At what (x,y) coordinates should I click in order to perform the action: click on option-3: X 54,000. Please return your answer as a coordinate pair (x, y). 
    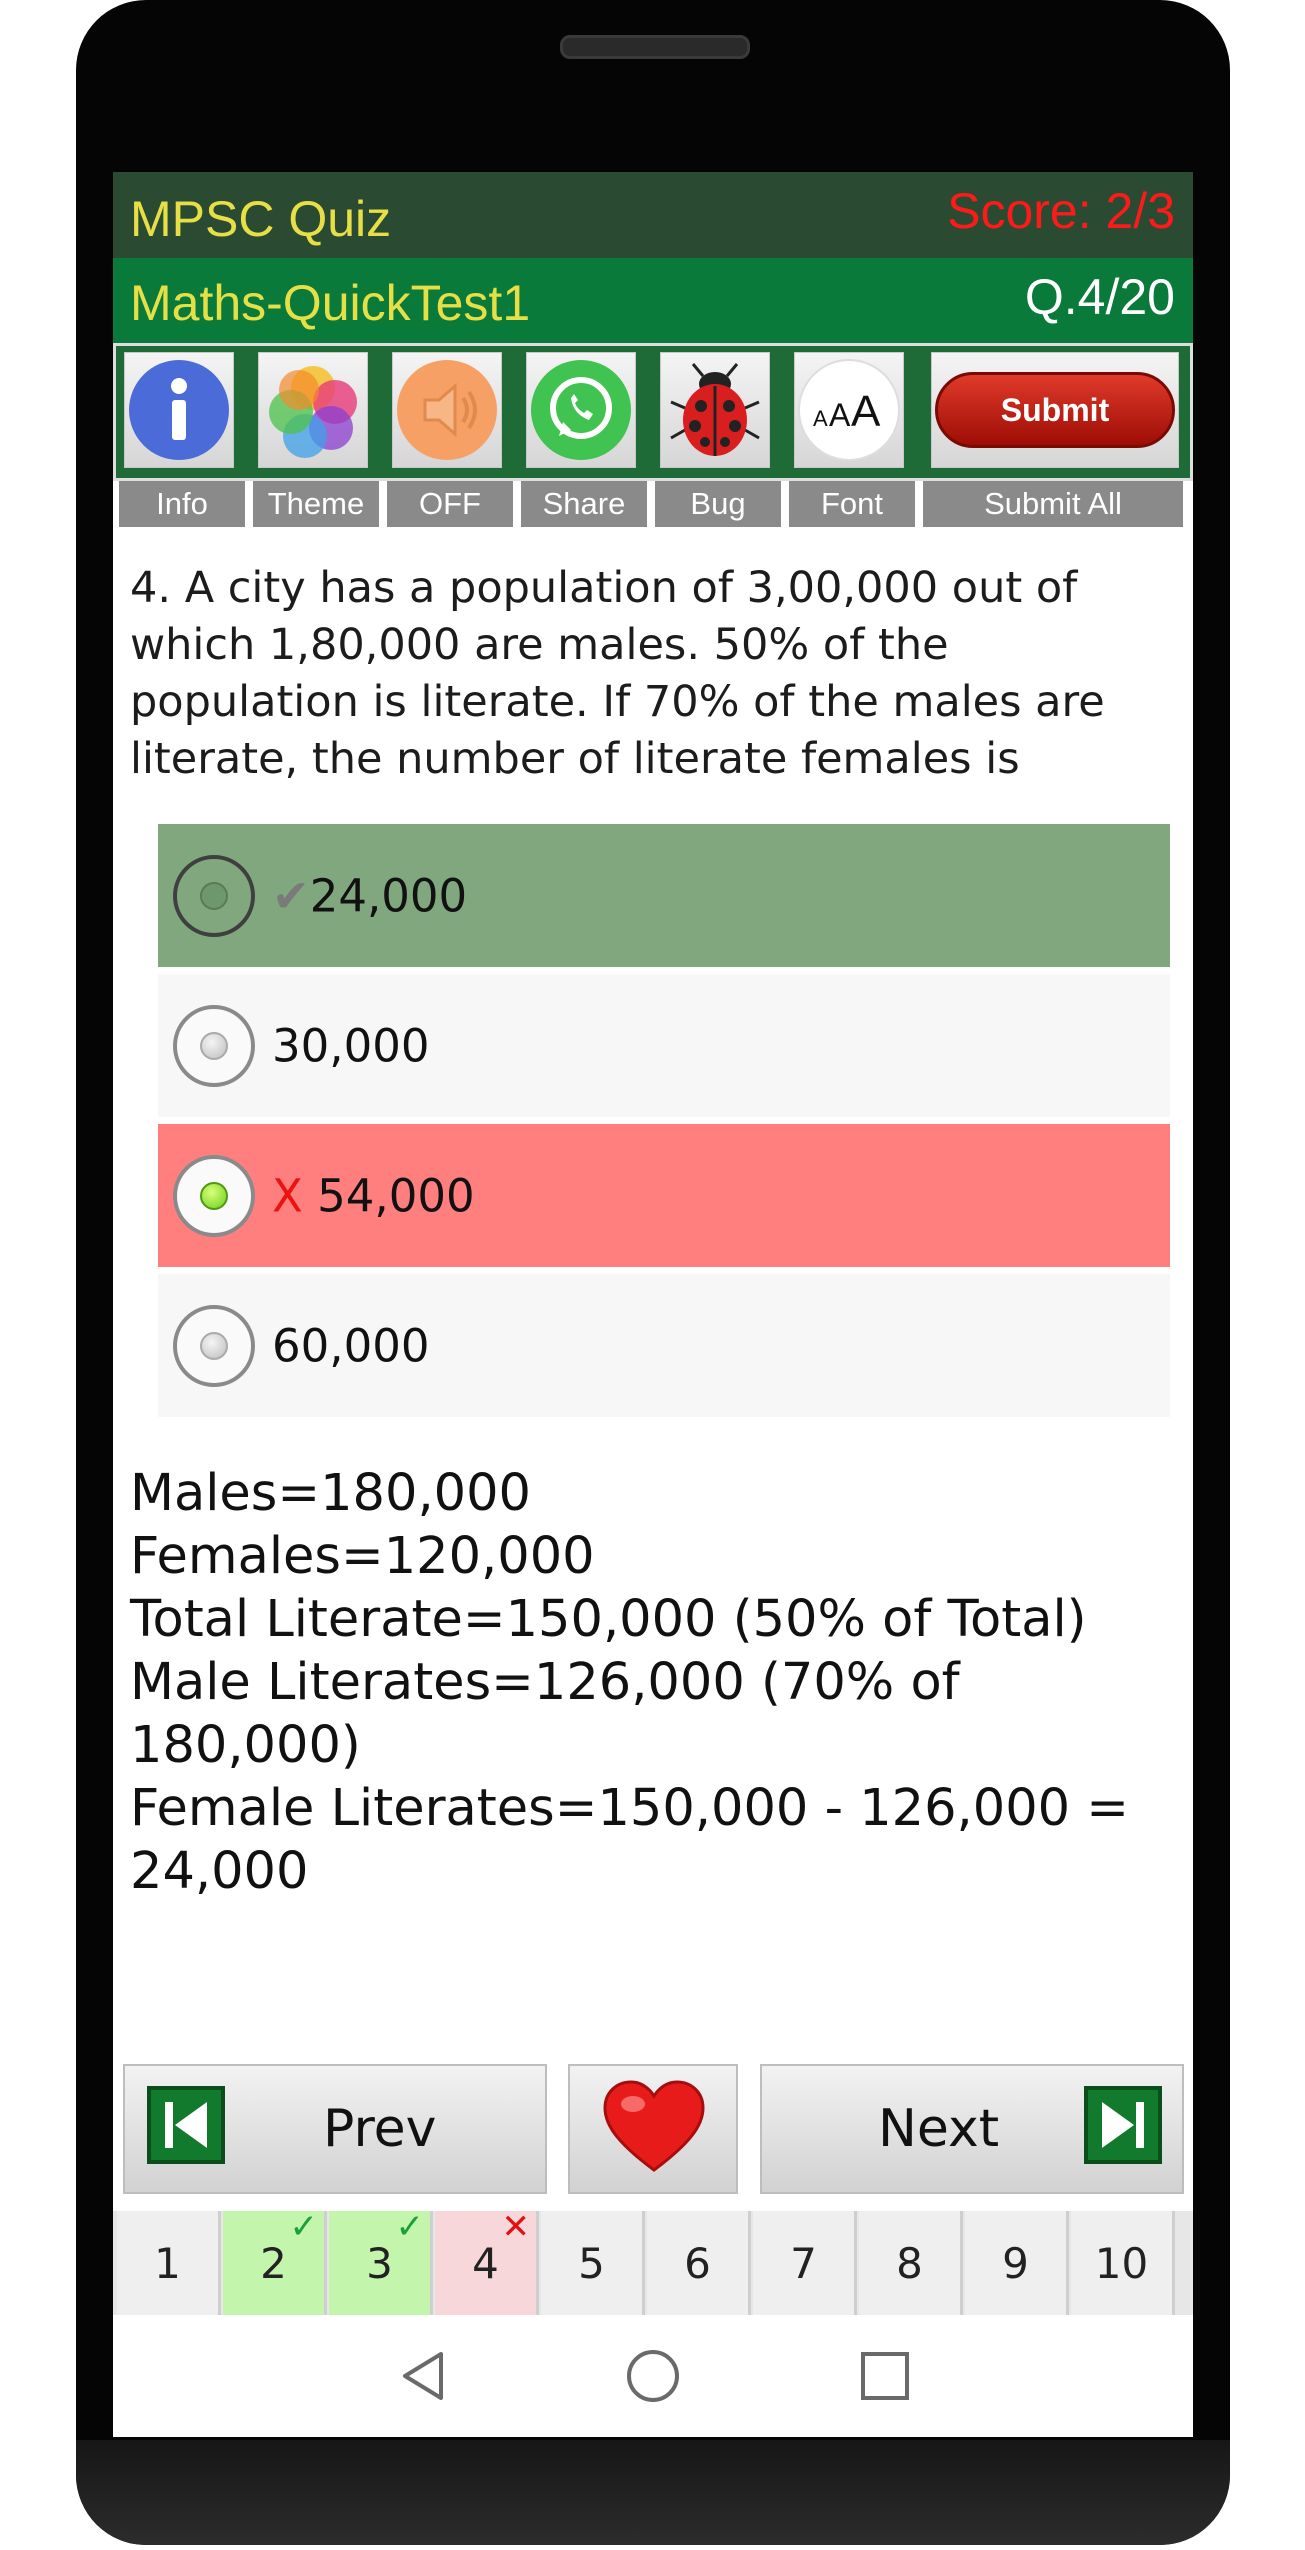
    Looking at the image, I should click on (664, 1195).